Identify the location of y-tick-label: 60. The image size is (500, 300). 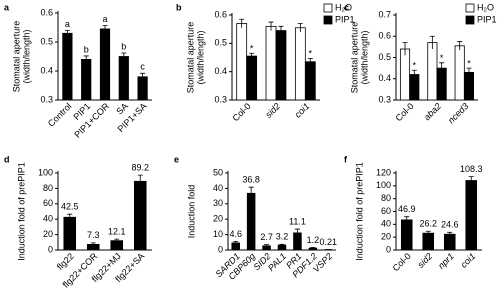
(48, 203).